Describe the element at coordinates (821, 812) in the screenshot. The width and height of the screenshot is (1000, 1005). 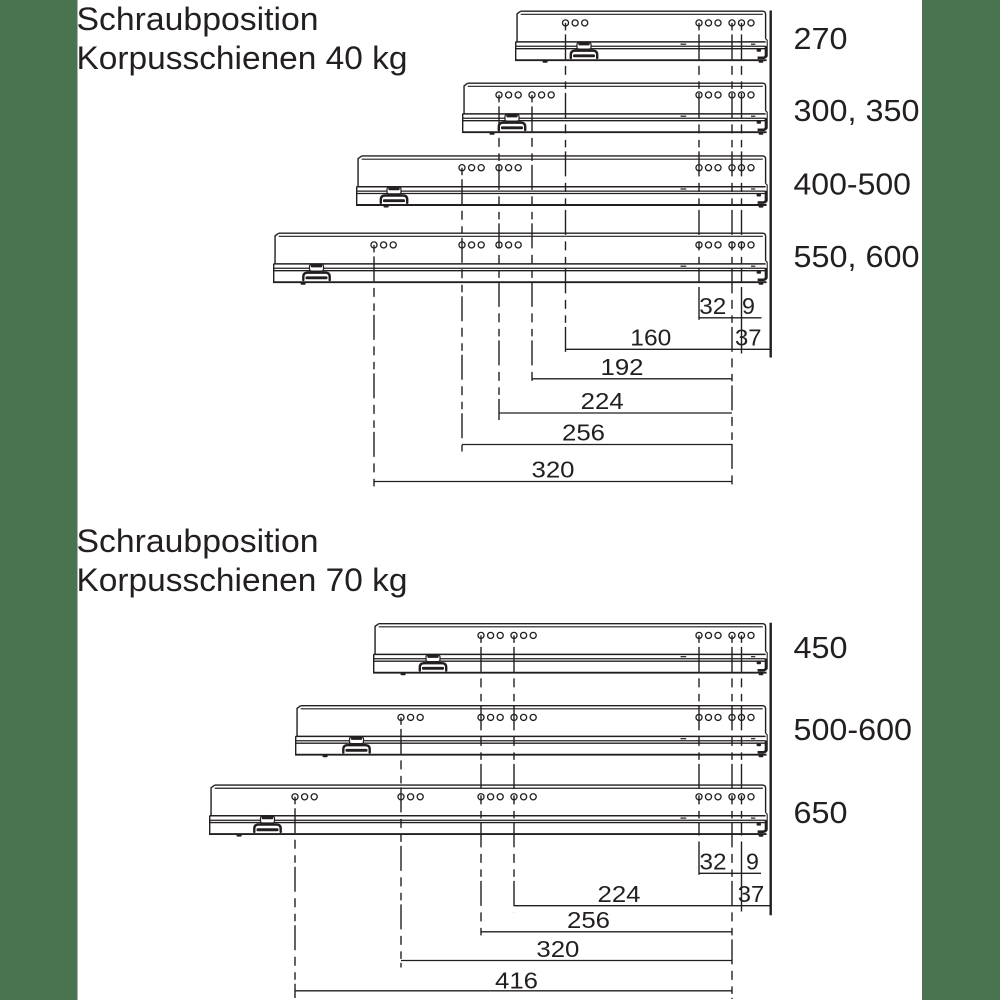
I see `svg-text: 650` at that location.